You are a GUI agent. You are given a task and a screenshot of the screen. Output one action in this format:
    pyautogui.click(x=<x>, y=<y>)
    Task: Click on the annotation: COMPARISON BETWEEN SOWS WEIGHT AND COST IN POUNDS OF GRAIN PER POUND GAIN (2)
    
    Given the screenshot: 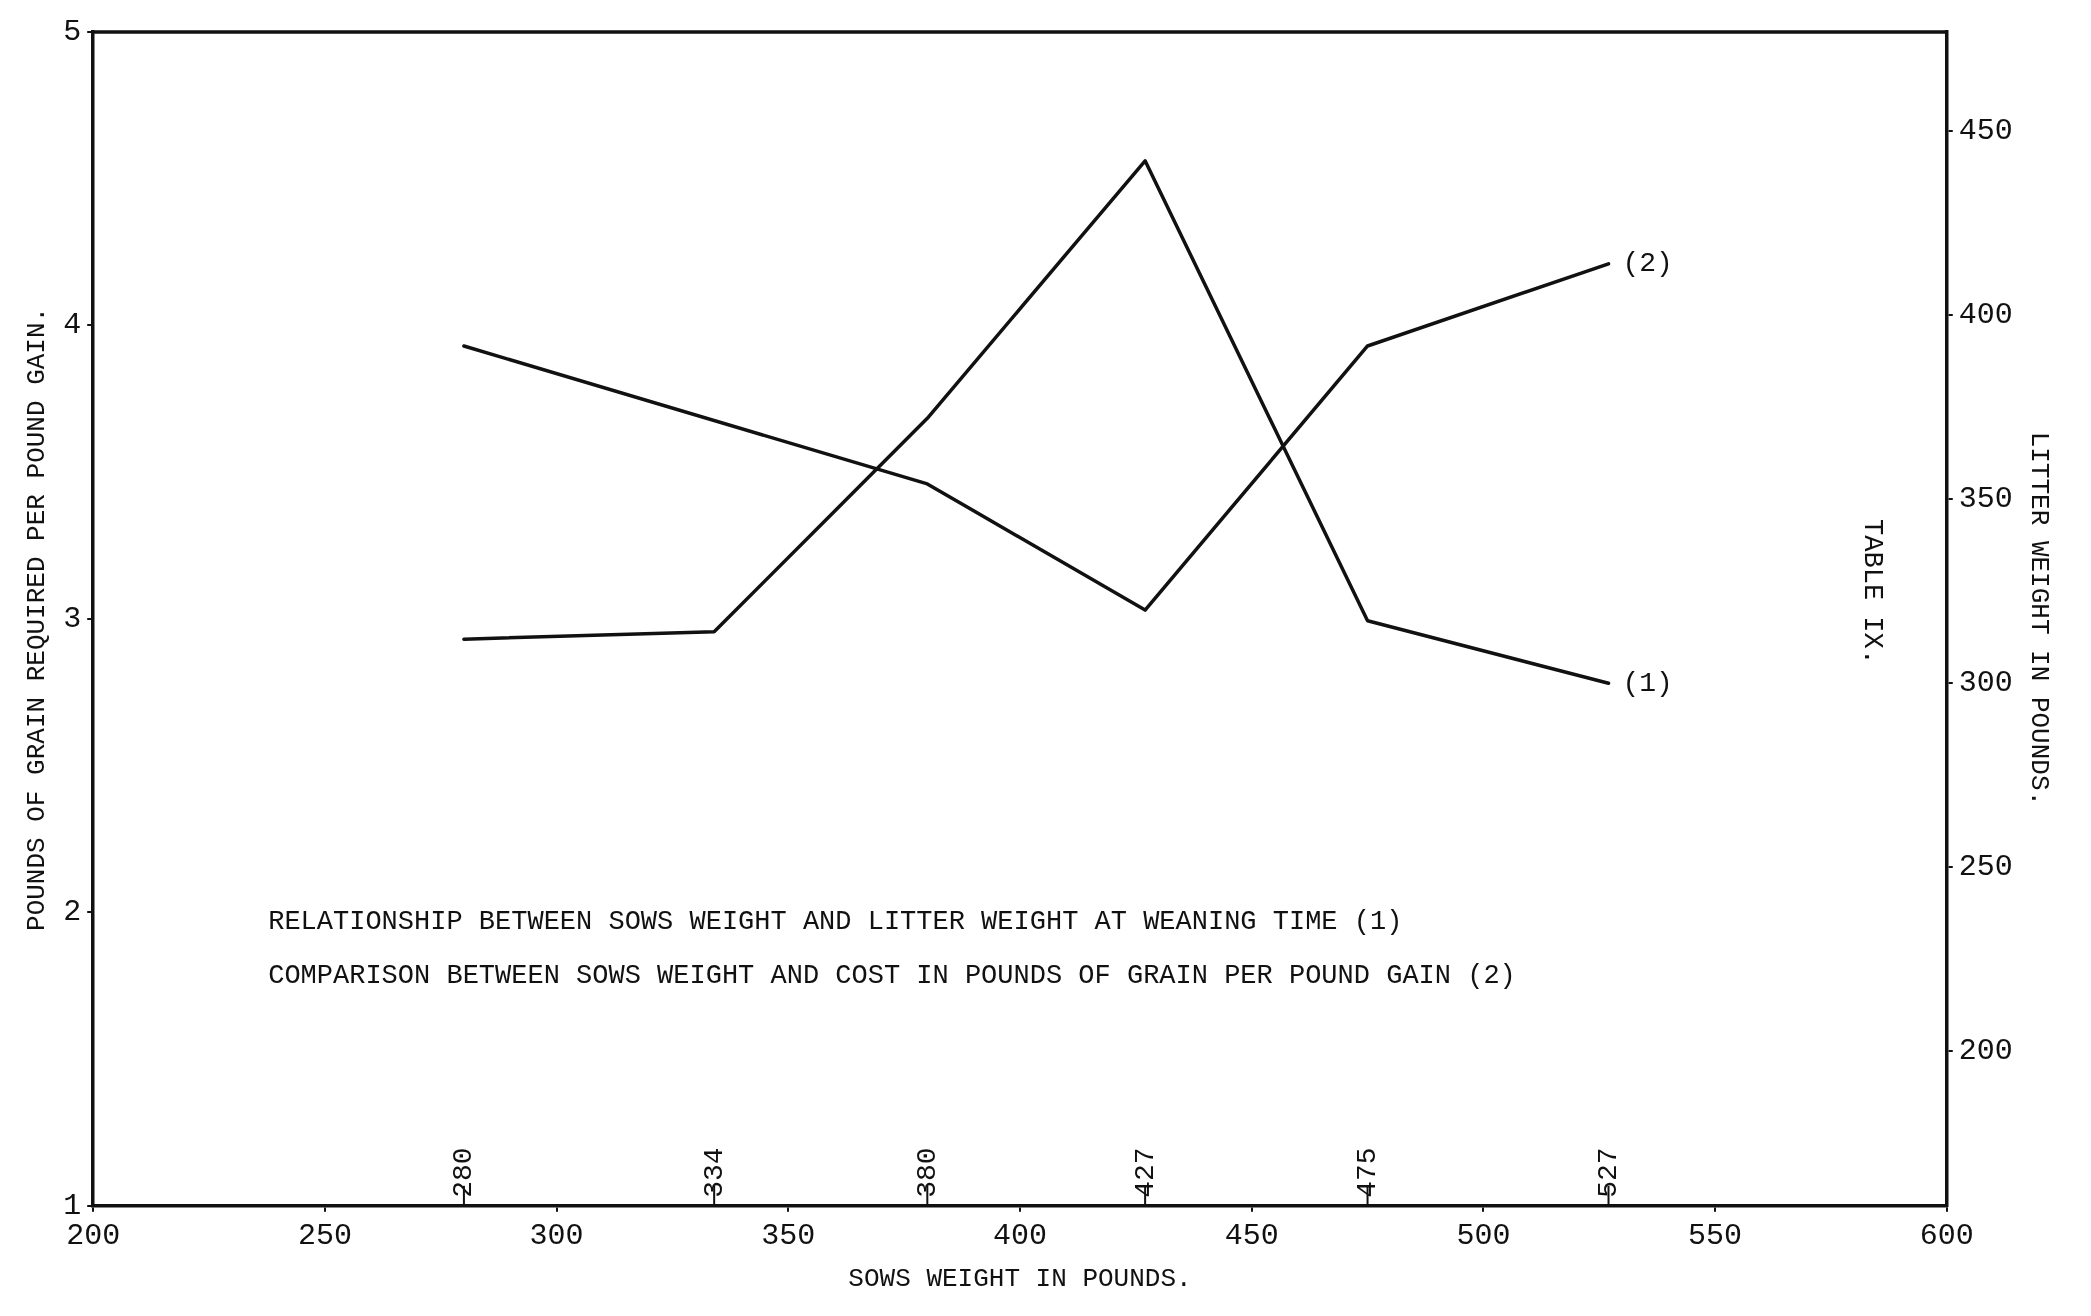 What is the action you would take?
    pyautogui.click(x=892, y=976)
    